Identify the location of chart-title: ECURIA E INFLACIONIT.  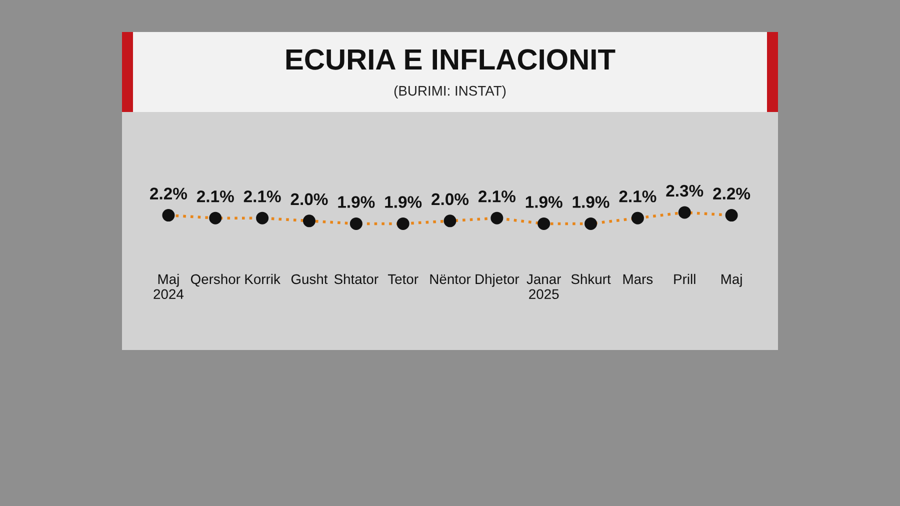
(451, 59).